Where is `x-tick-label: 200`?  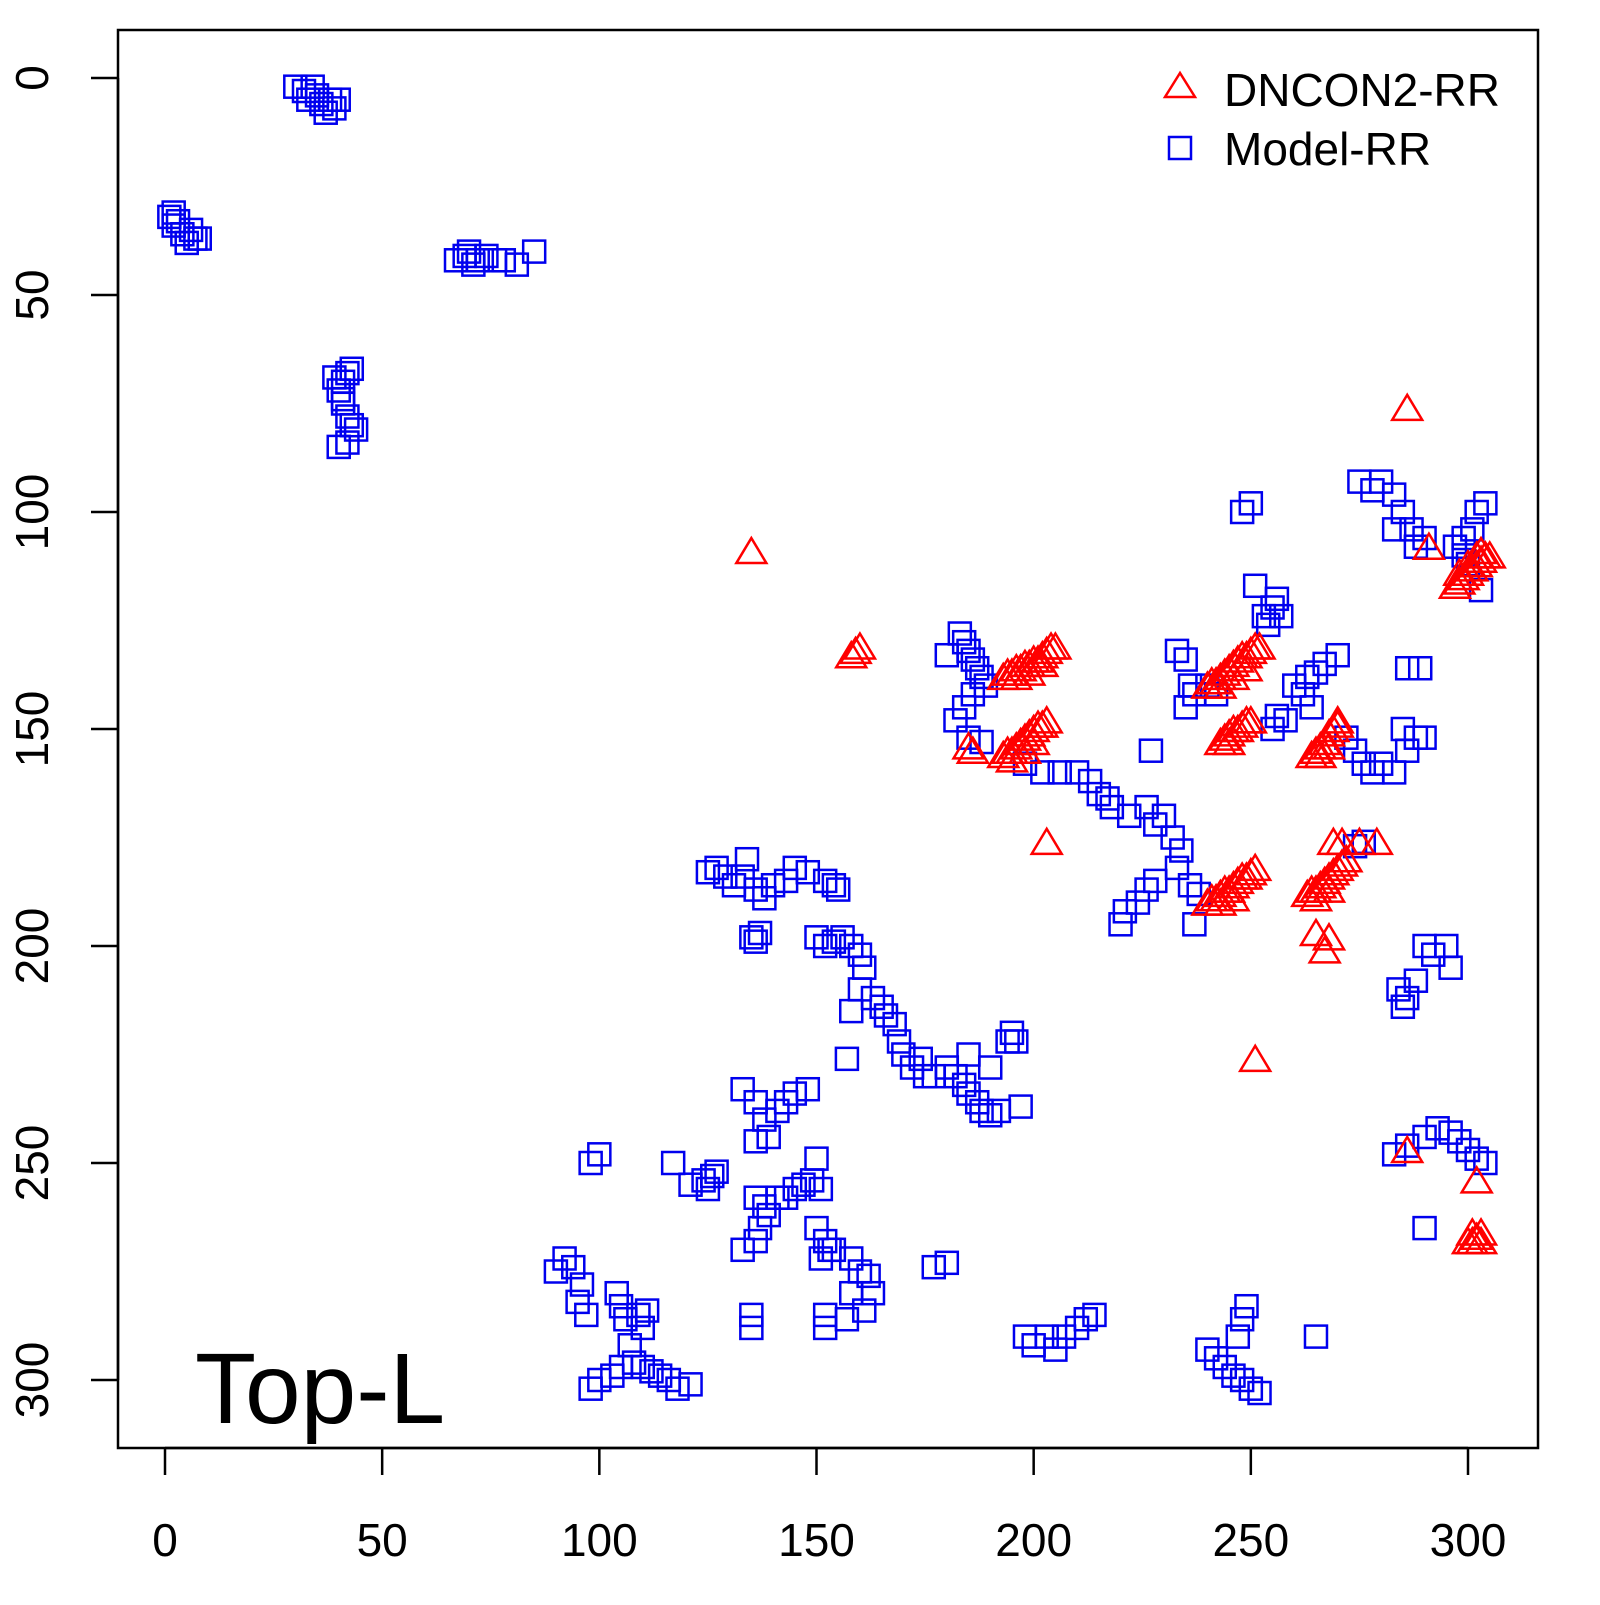 x-tick-label: 200 is located at coordinates (1033, 1540).